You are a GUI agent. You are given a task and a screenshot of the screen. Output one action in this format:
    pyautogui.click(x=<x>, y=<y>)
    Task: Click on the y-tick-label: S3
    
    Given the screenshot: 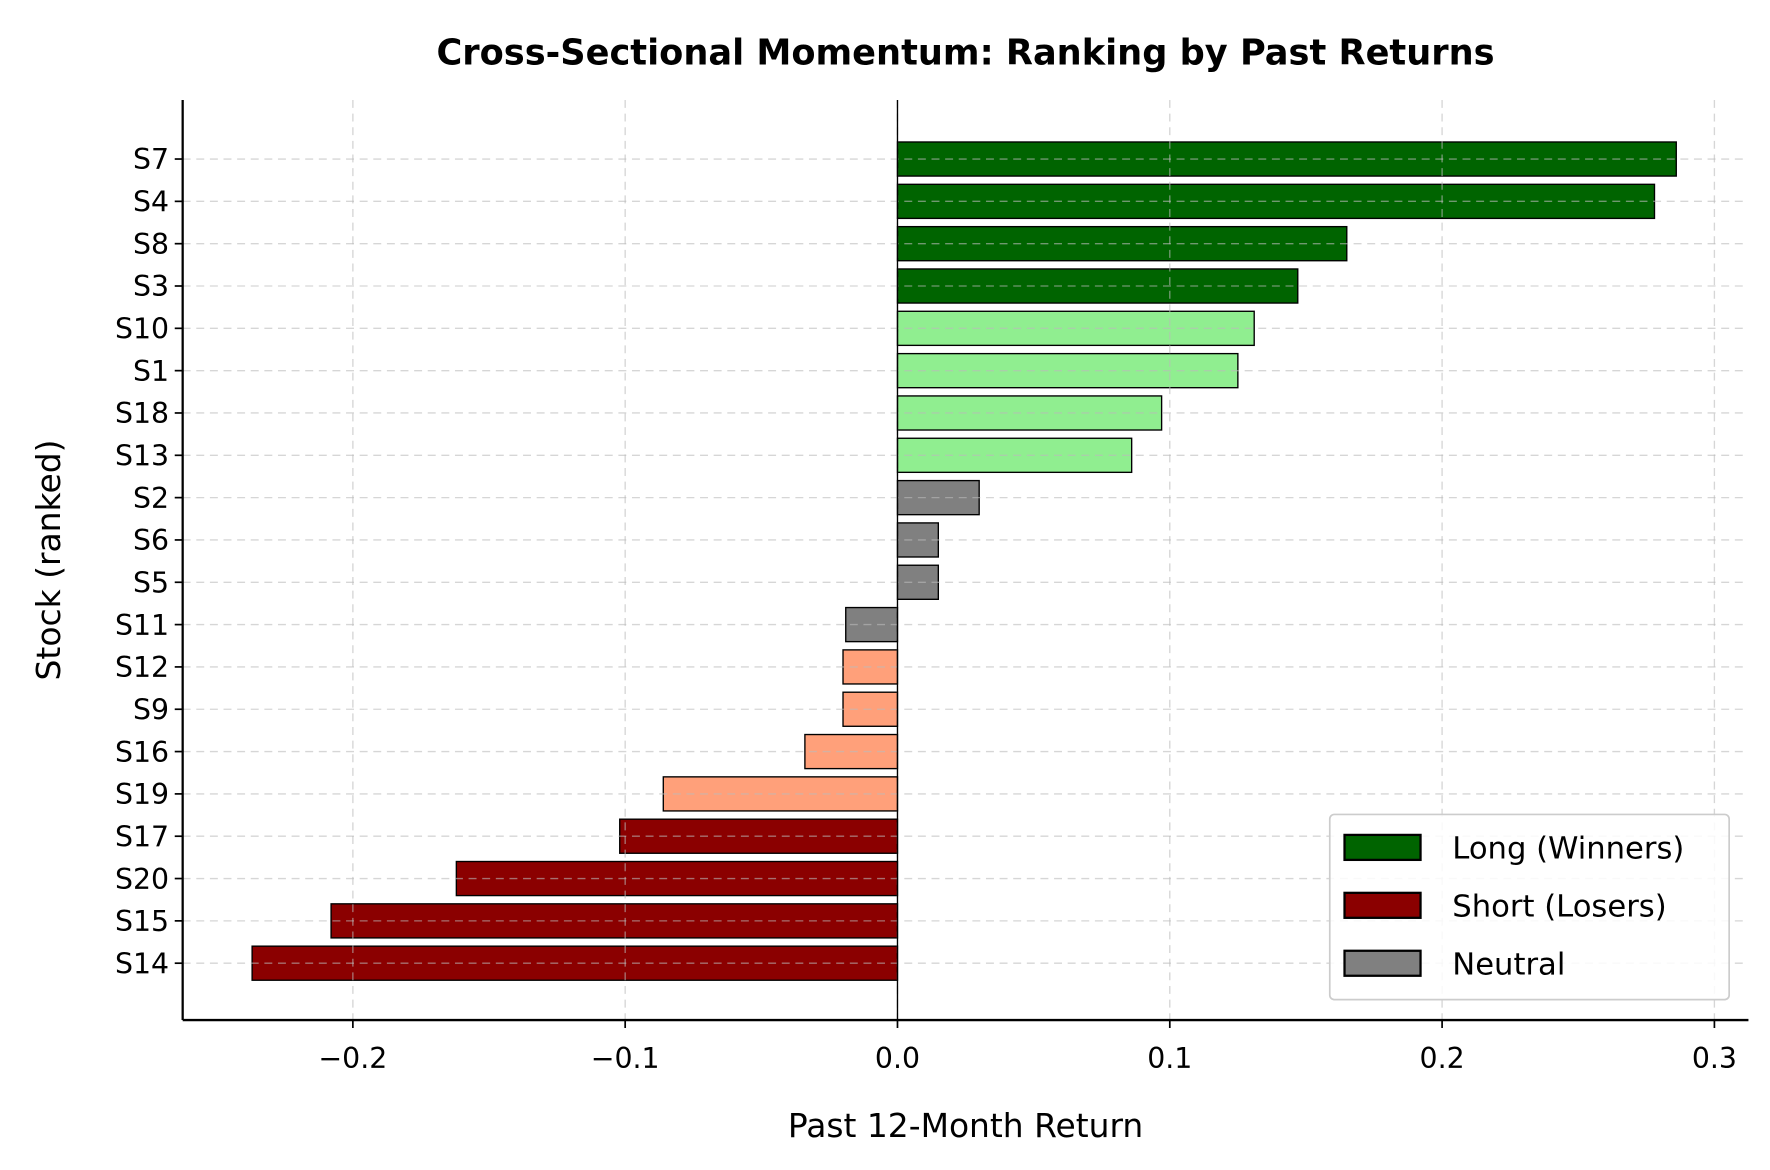 What is the action you would take?
    pyautogui.click(x=151, y=286)
    